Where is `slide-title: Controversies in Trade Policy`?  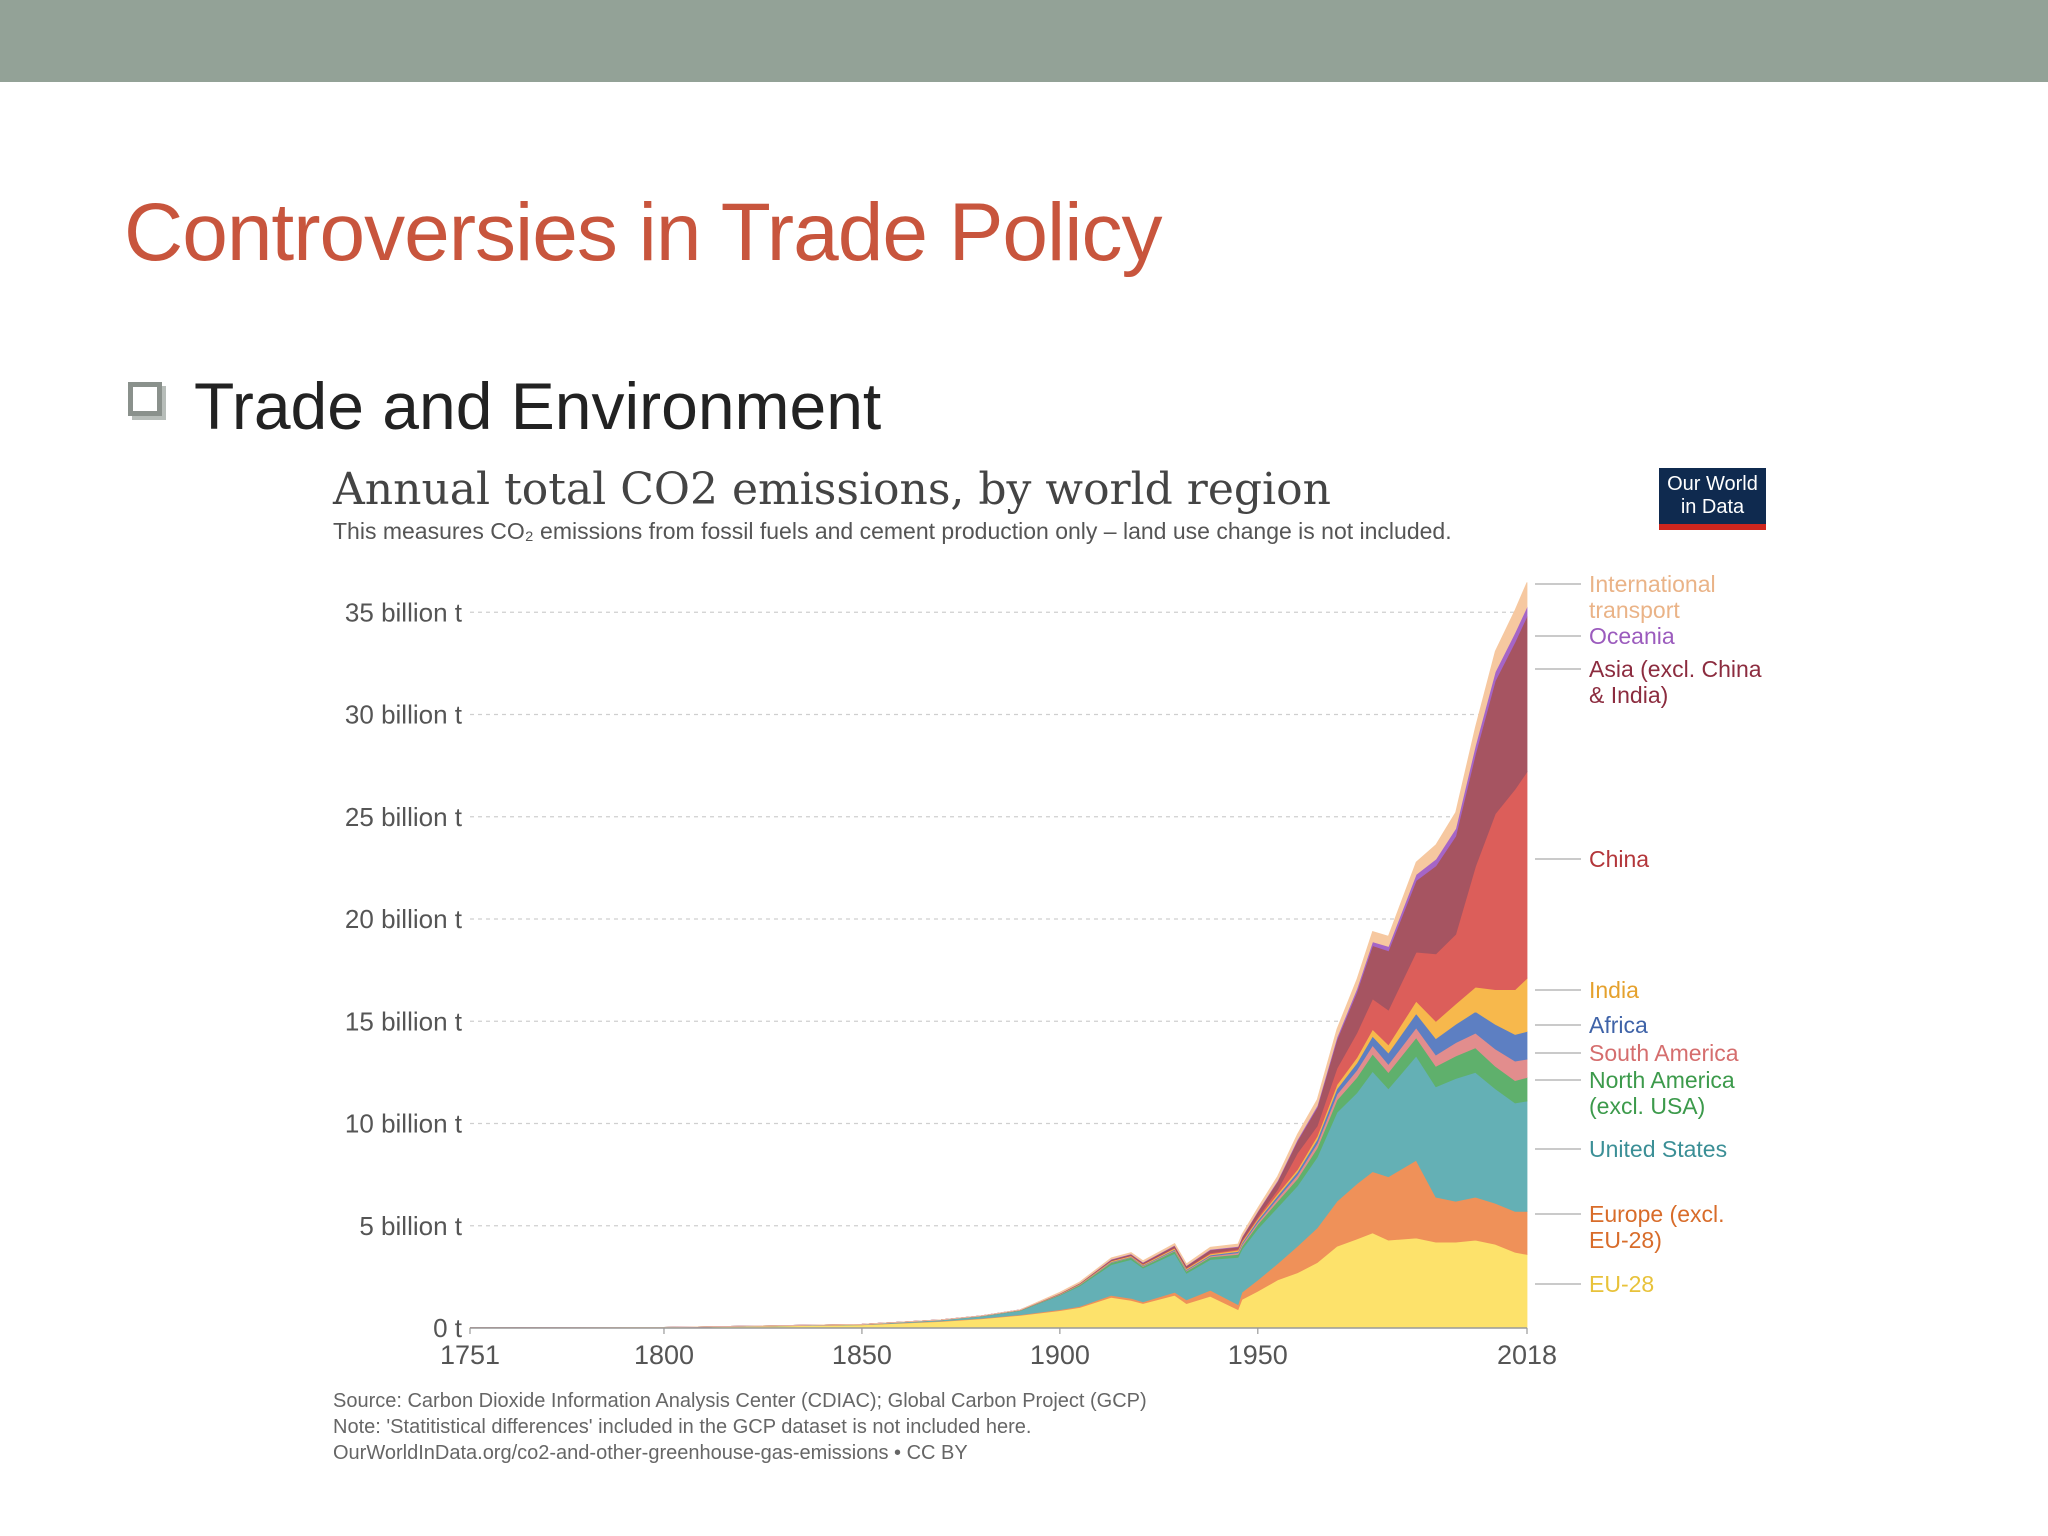 slide-title: Controversies in Trade Policy is located at coordinates (643, 232).